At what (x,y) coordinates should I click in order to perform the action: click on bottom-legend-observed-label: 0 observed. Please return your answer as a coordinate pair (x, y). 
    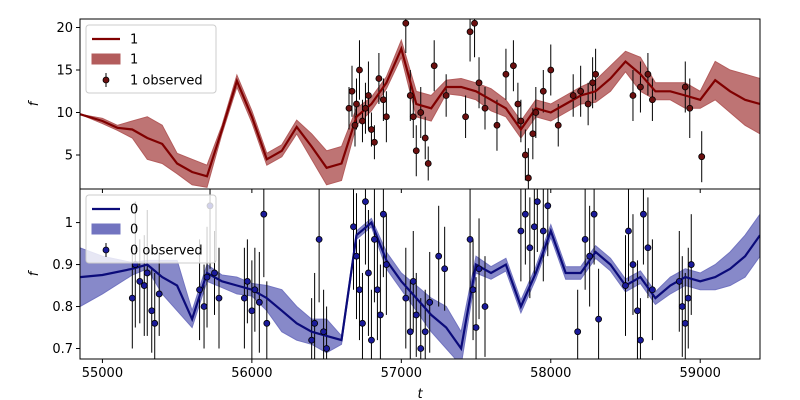
    Looking at the image, I should click on (166, 251).